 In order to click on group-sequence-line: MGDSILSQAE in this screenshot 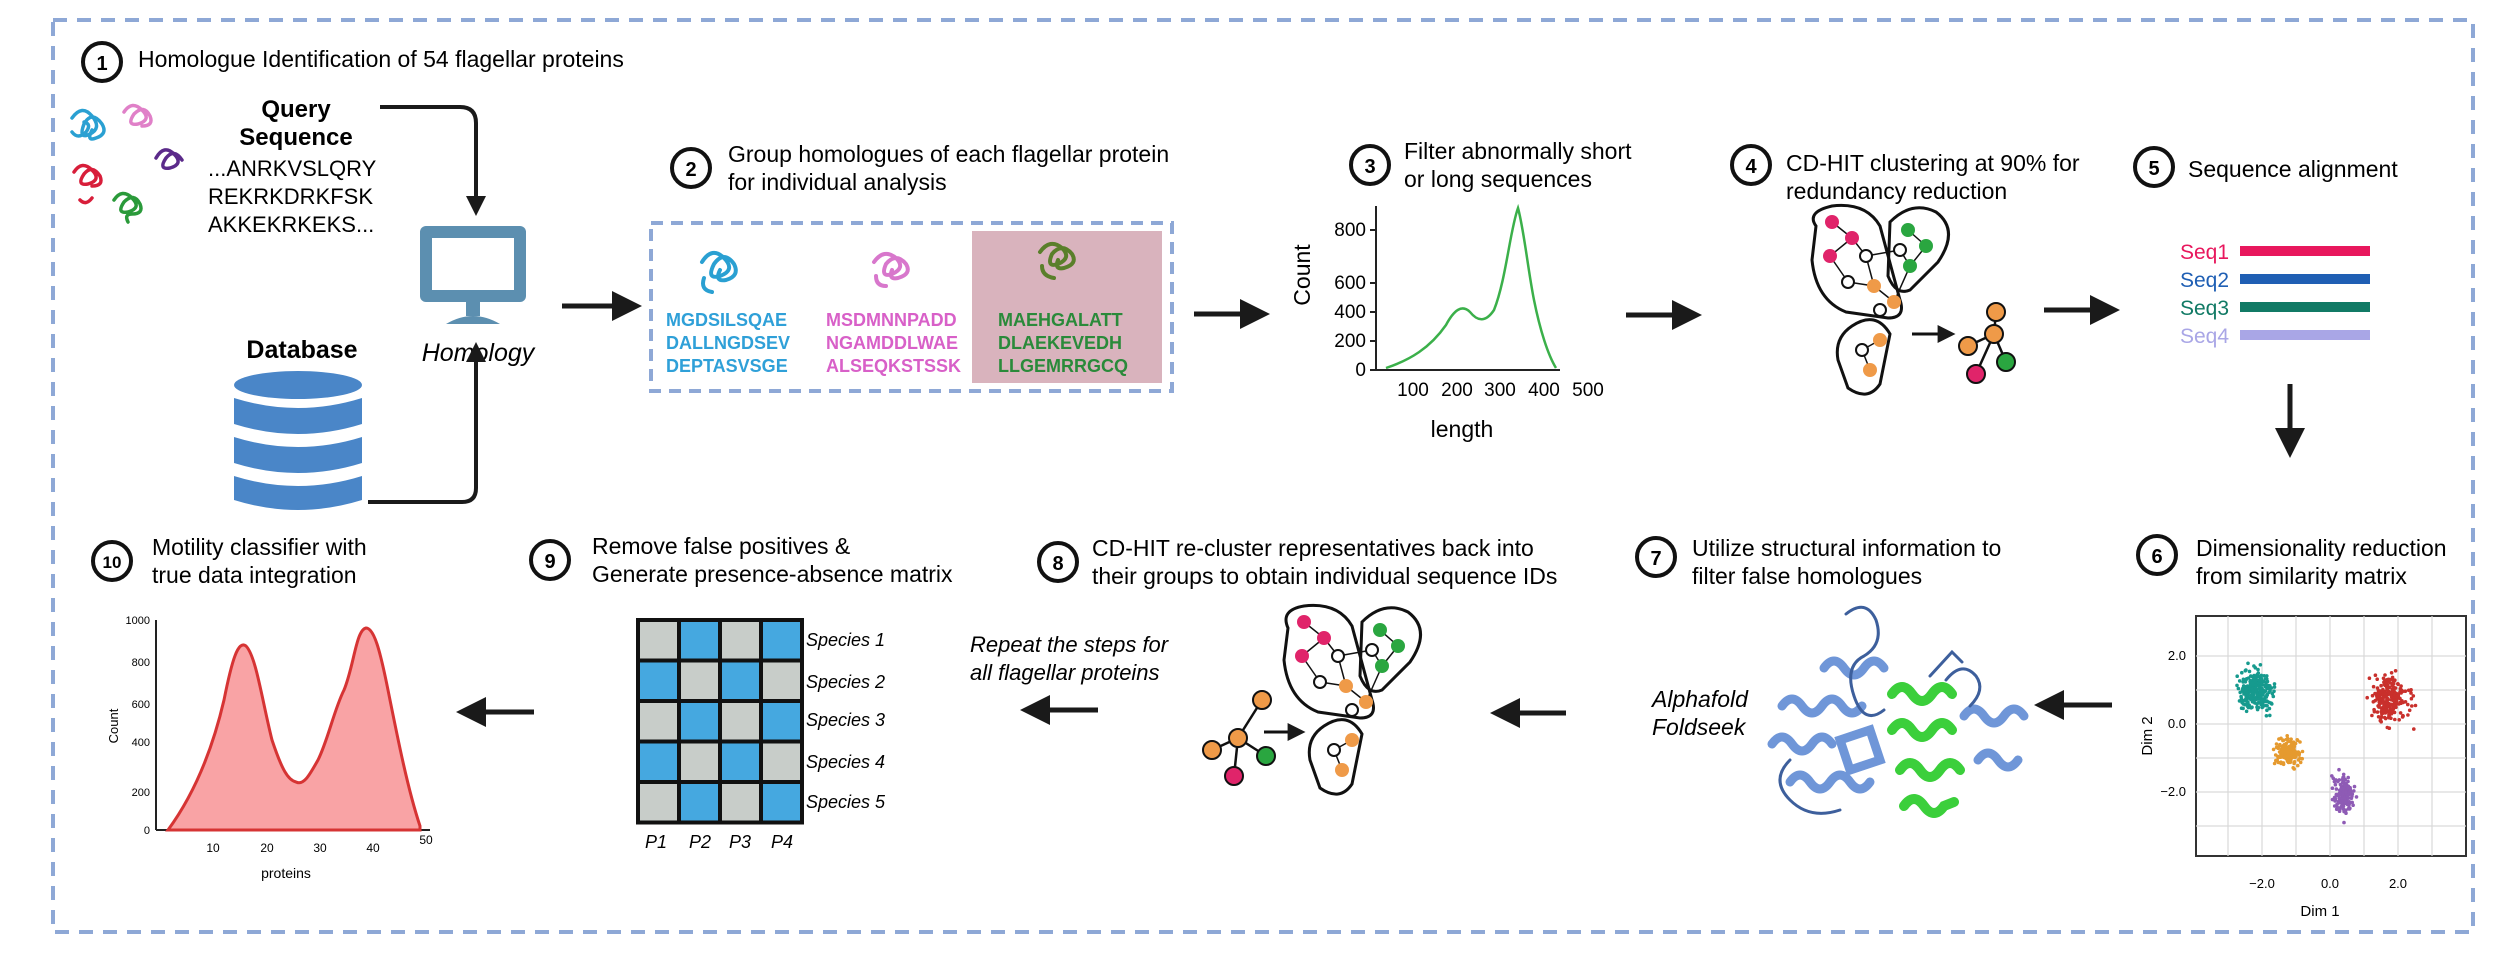, I will do `click(726, 320)`.